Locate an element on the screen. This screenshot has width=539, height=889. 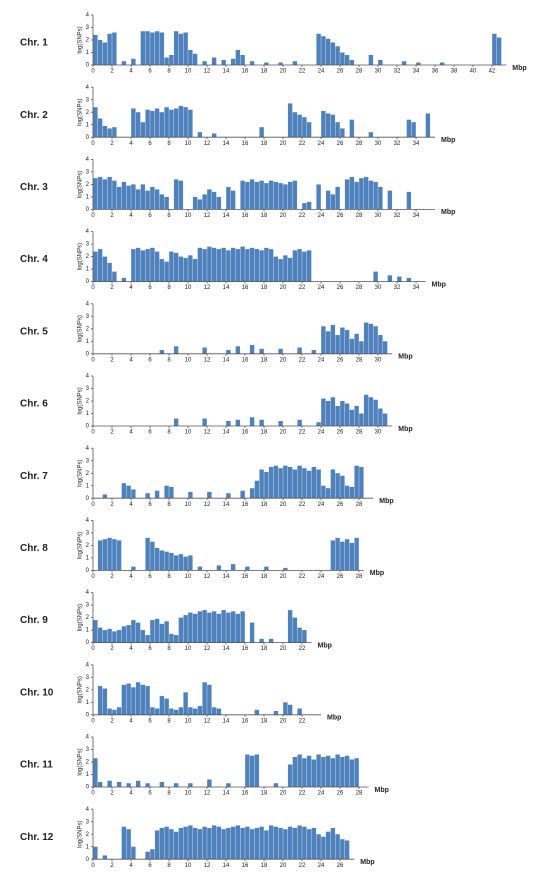
chart-title: Chr. 7 is located at coordinates (34, 476).